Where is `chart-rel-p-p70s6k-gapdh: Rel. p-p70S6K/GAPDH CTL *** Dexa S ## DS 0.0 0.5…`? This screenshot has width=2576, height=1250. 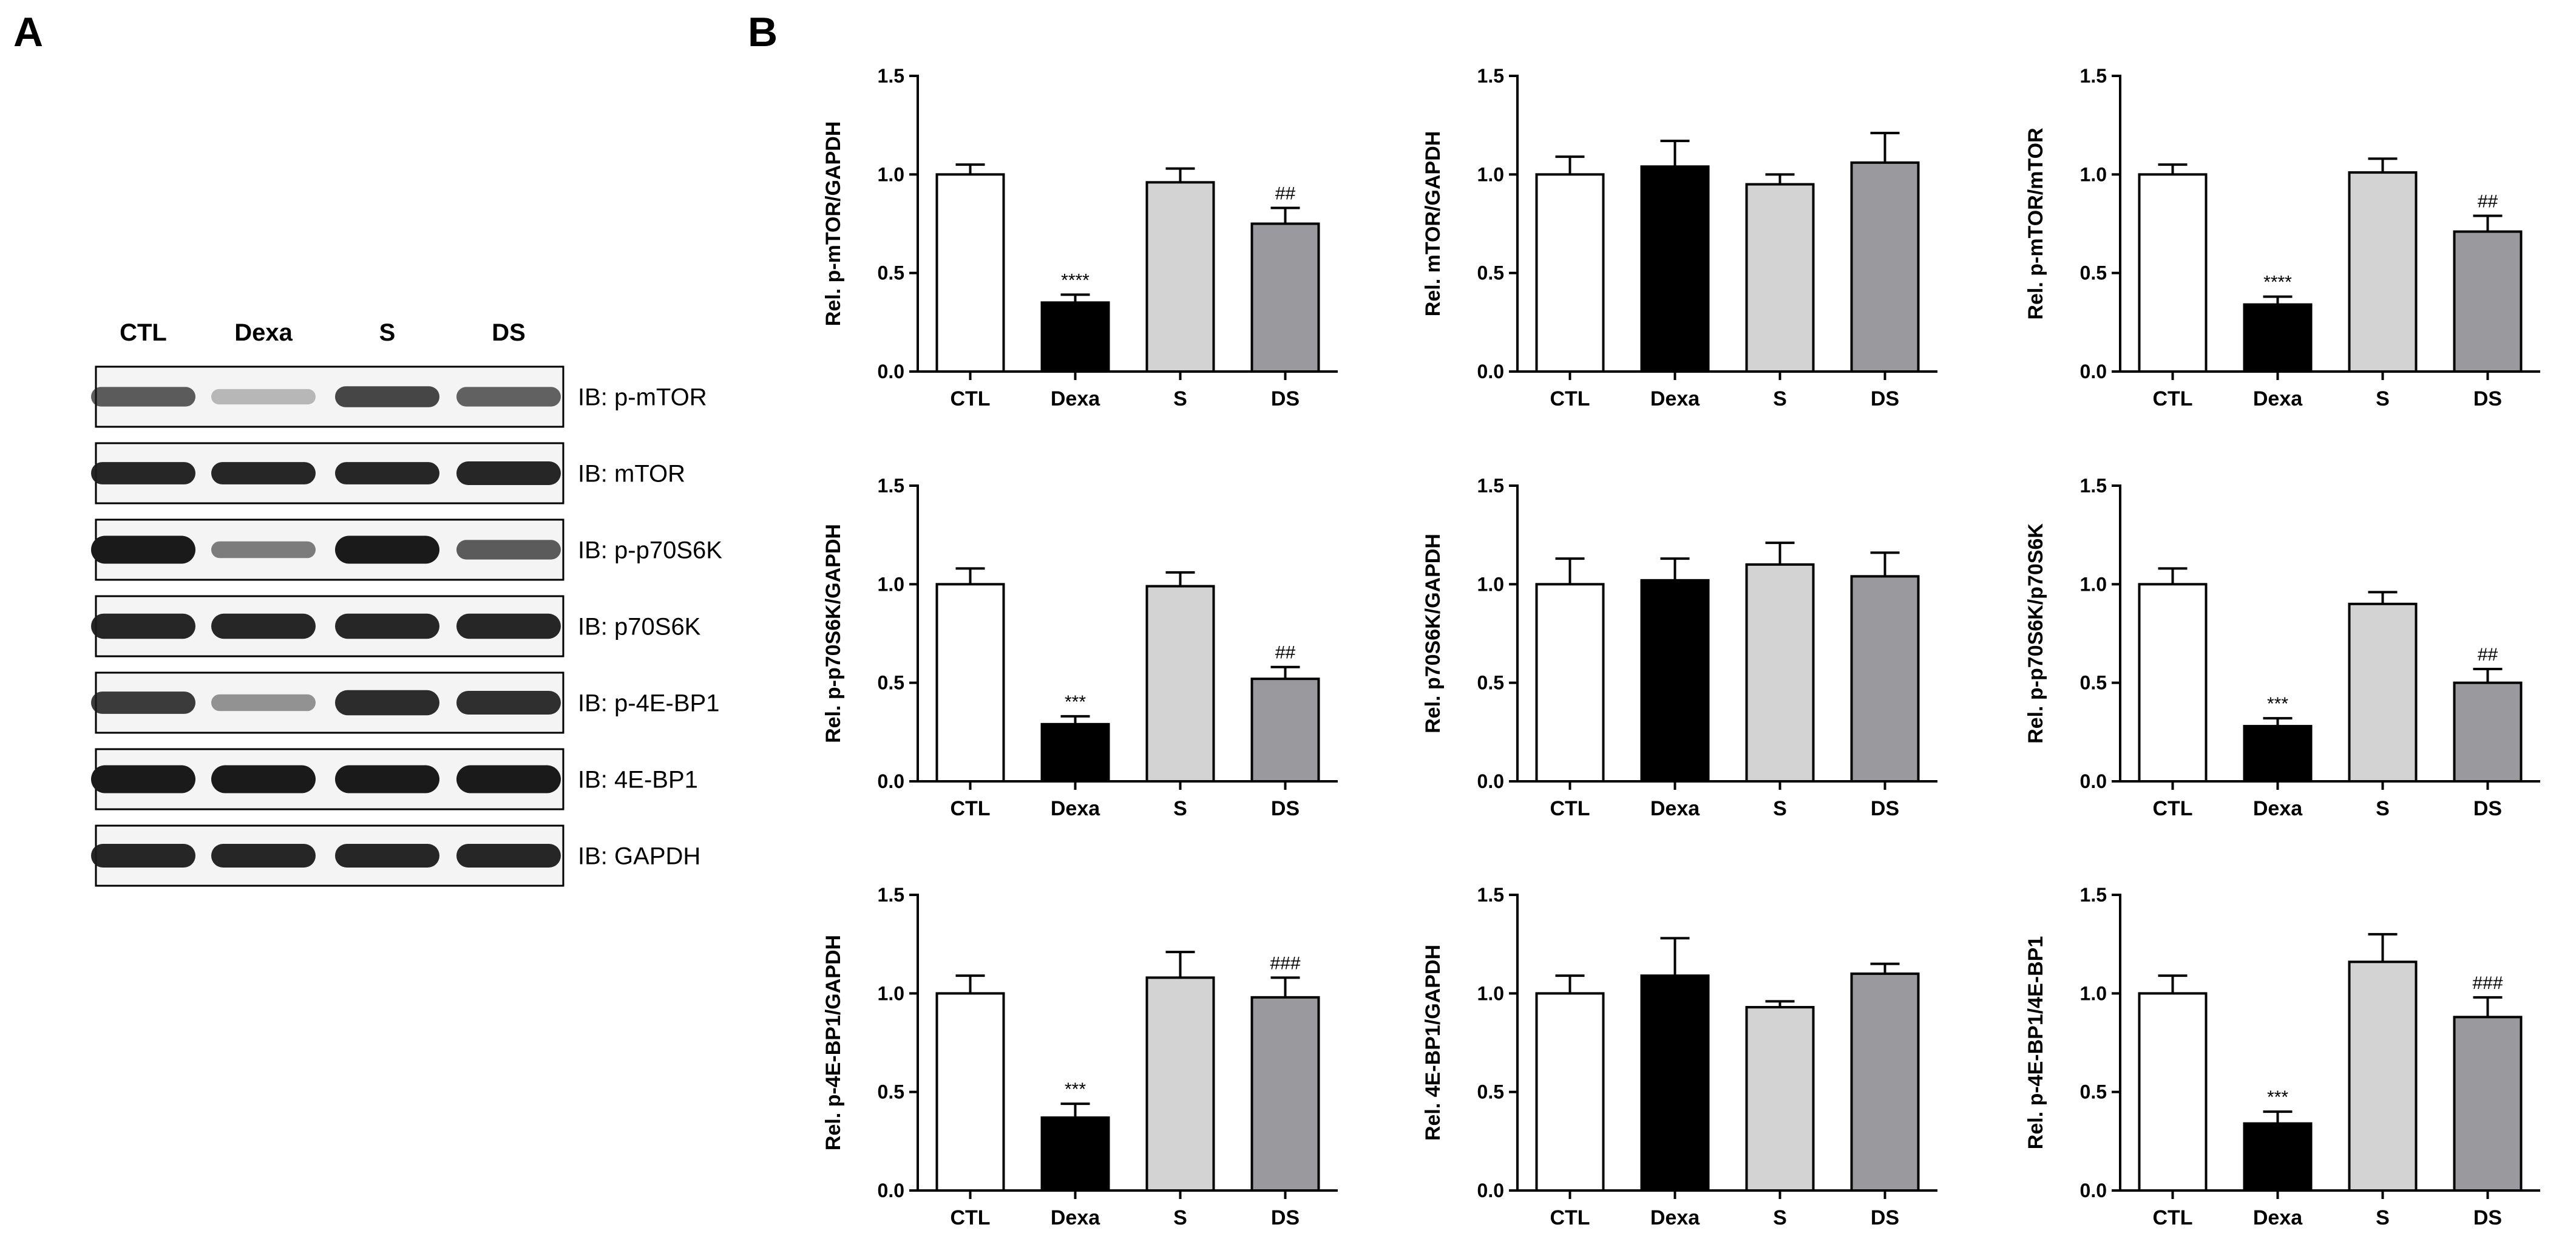 chart-rel-p-p70s6k-gapdh: Rel. p-p70S6K/GAPDH CTL *** Dexa S ## DS 0.0 0.5… is located at coordinates (1080, 647).